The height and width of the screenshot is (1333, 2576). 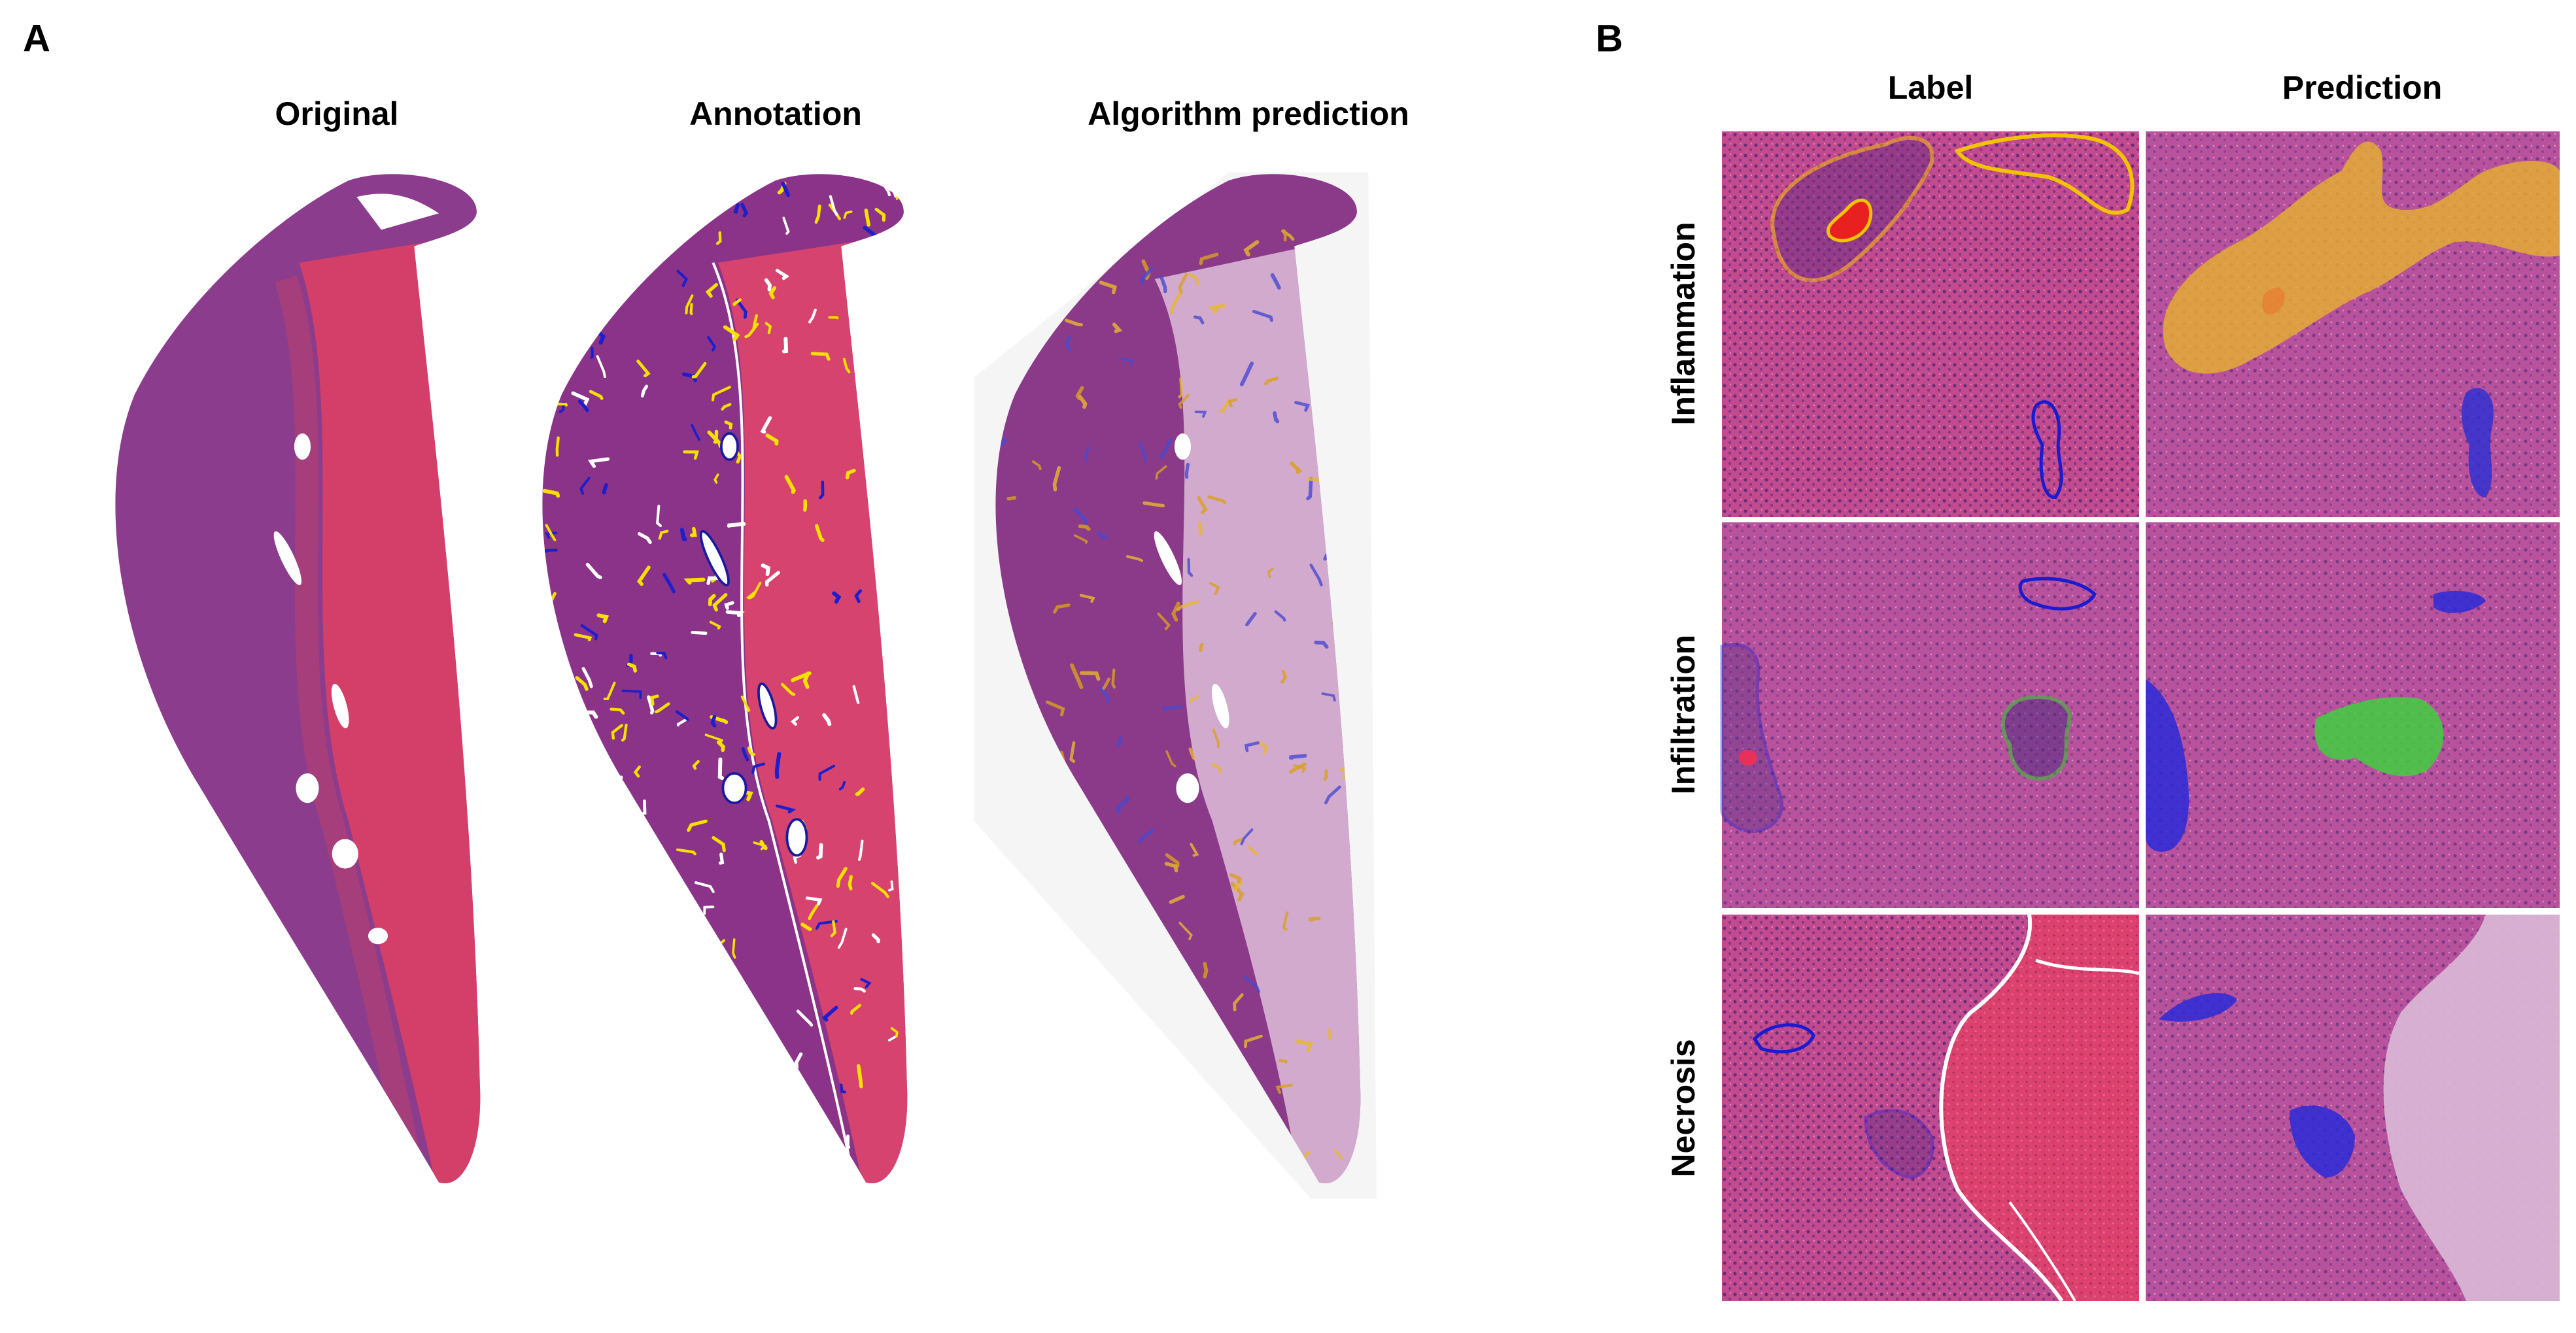 I want to click on row-title: Inflammation, so click(x=1684, y=323).